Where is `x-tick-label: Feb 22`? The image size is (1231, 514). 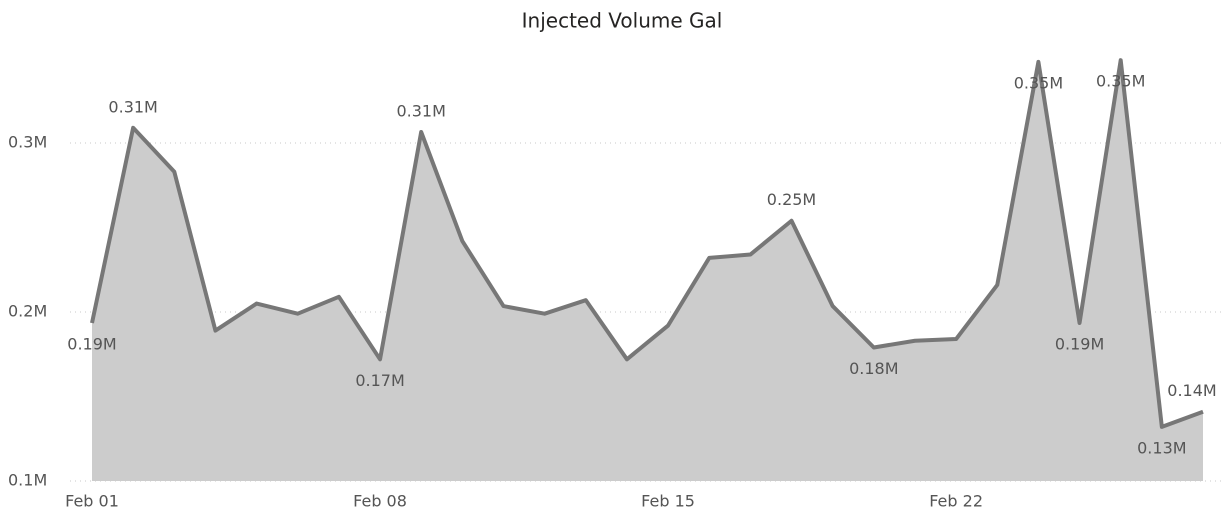 x-tick-label: Feb 22 is located at coordinates (956, 501).